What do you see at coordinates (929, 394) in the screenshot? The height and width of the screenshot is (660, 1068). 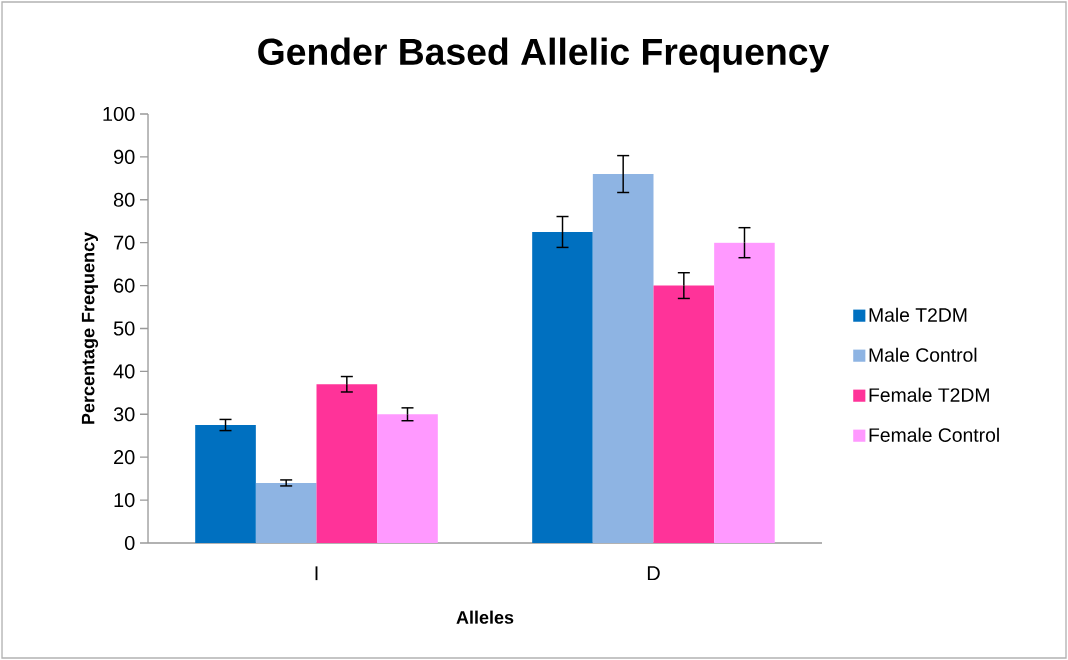 I see `legend-label: Female T2DM` at bounding box center [929, 394].